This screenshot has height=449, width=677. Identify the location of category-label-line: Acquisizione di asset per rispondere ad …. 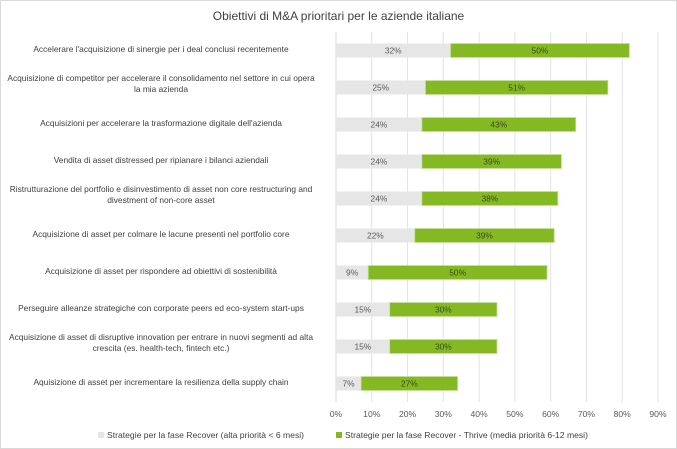
(161, 271).